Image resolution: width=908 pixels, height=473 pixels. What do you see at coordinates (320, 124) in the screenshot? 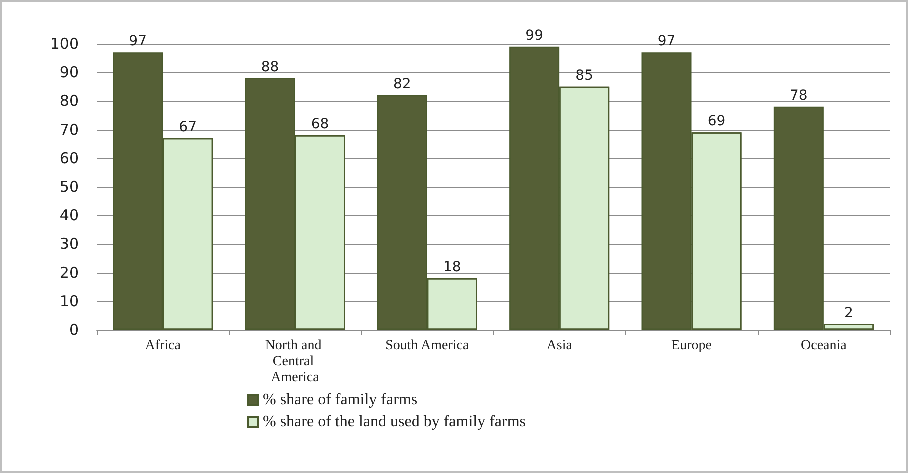
I see `data-label: 68` at bounding box center [320, 124].